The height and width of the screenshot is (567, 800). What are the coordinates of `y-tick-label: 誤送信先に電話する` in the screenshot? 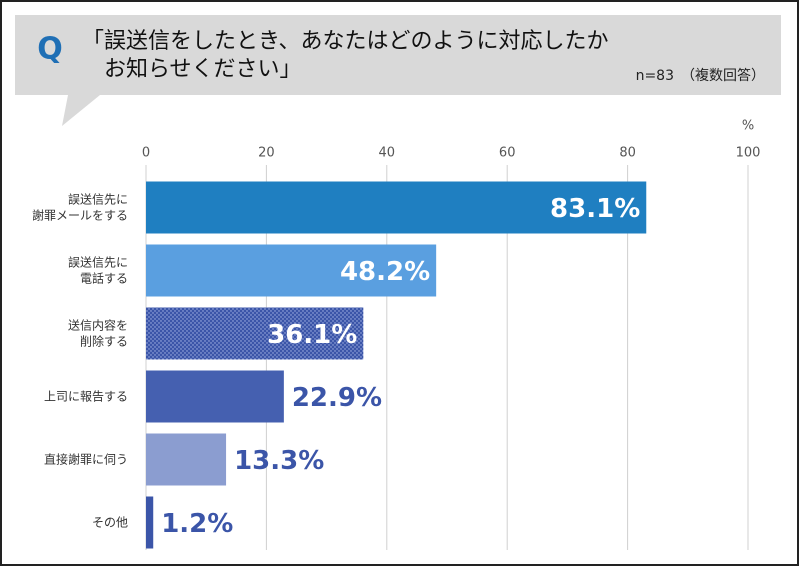 It's located at (98, 269).